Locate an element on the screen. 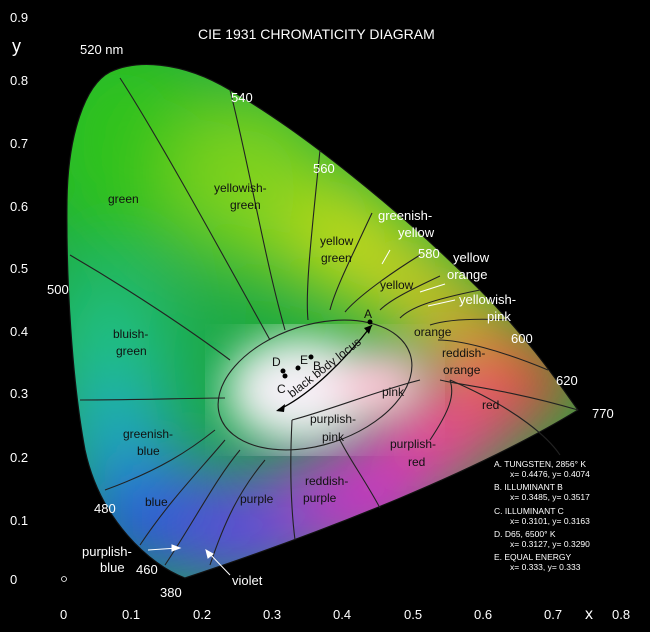 This screenshot has width=650, height=632. label-purple: purple is located at coordinates (257, 499).